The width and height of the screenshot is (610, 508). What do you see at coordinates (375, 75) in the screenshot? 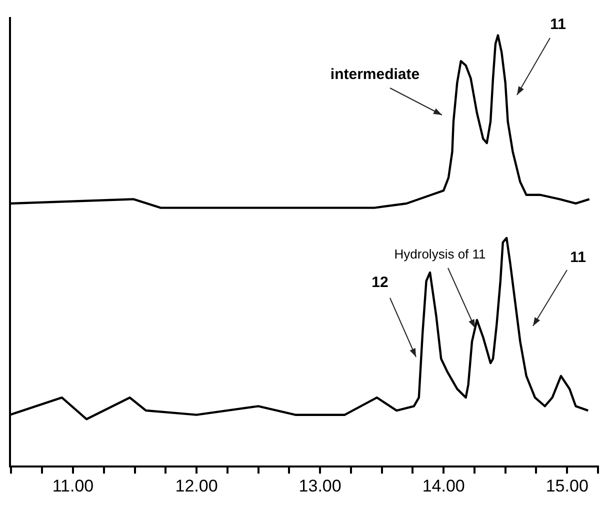
I see `annotation: intermediate` at bounding box center [375, 75].